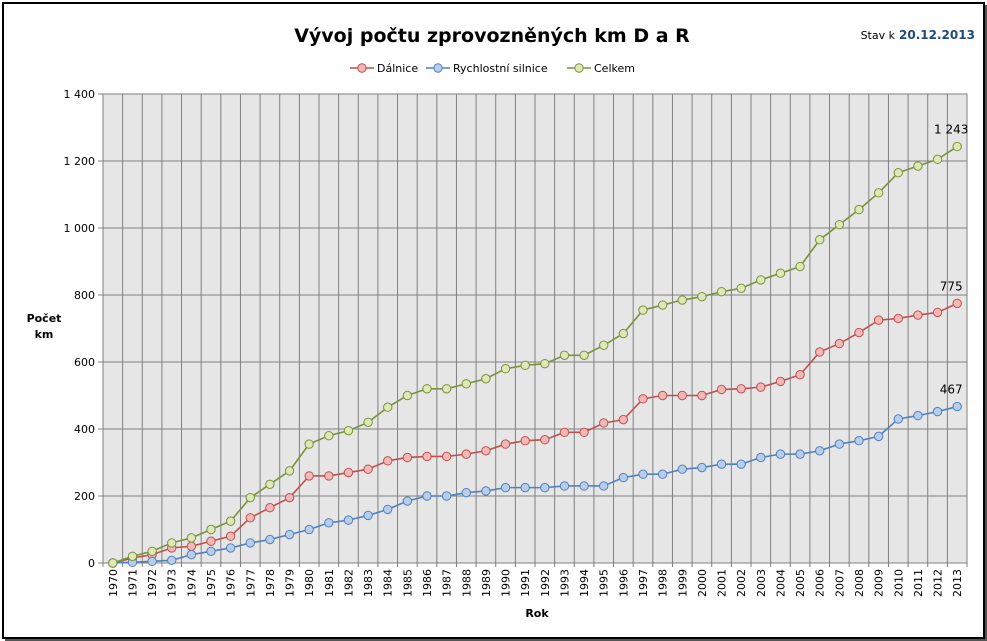 This screenshot has width=987, height=641. I want to click on y-axis-title-line1: Počet, so click(44, 318).